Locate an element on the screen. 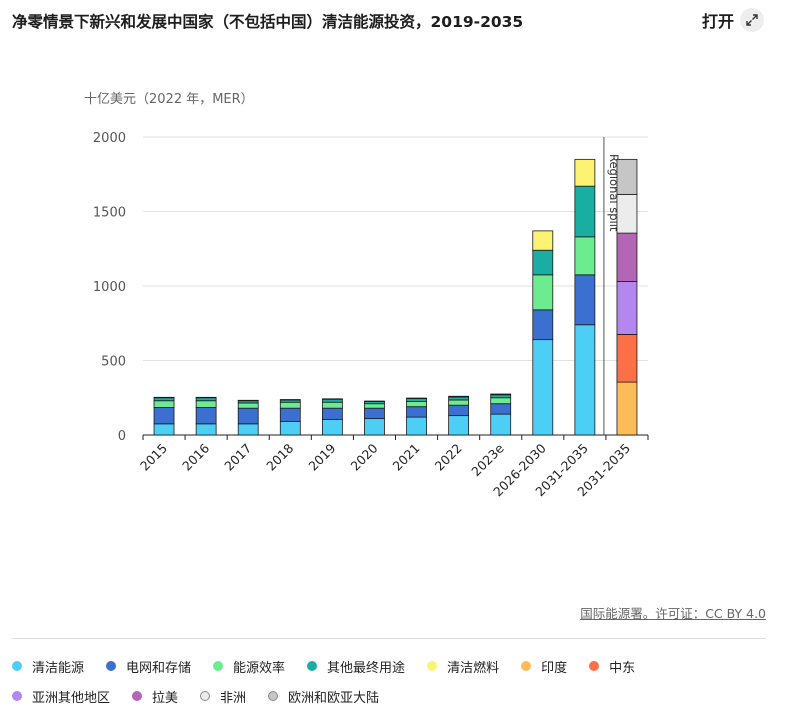  y-tick-label: 1000 is located at coordinates (109, 287).